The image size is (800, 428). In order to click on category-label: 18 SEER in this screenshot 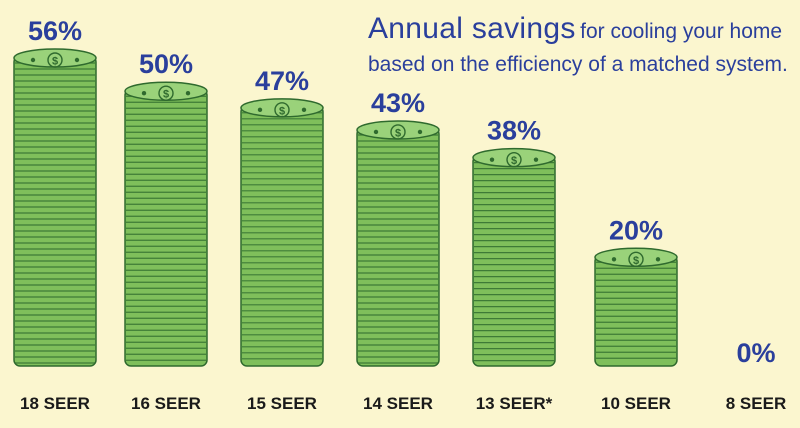, I will do `click(55, 403)`.